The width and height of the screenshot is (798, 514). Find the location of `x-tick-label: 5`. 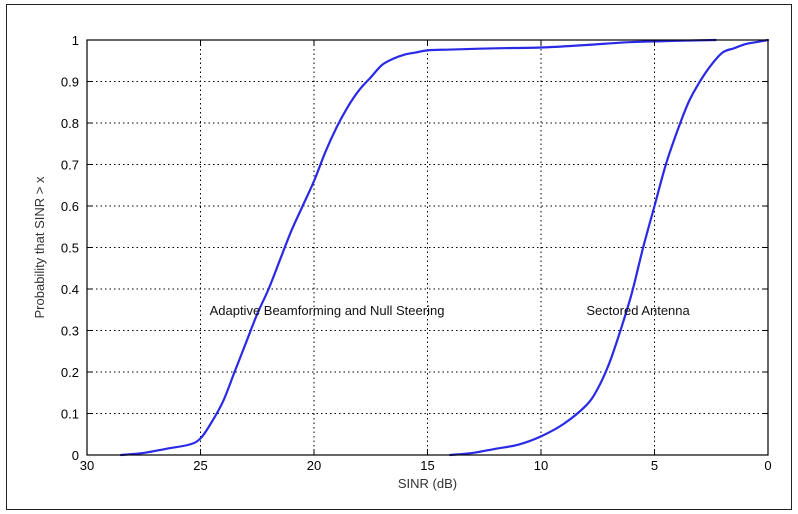

x-tick-label: 5 is located at coordinates (654, 465).